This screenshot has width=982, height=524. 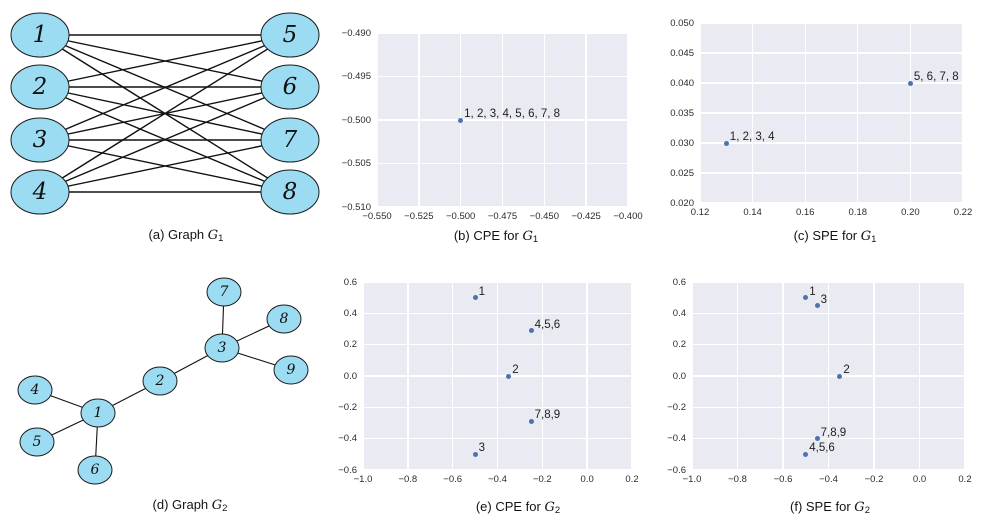 I want to click on graph-node-label: 8, so click(x=284, y=319).